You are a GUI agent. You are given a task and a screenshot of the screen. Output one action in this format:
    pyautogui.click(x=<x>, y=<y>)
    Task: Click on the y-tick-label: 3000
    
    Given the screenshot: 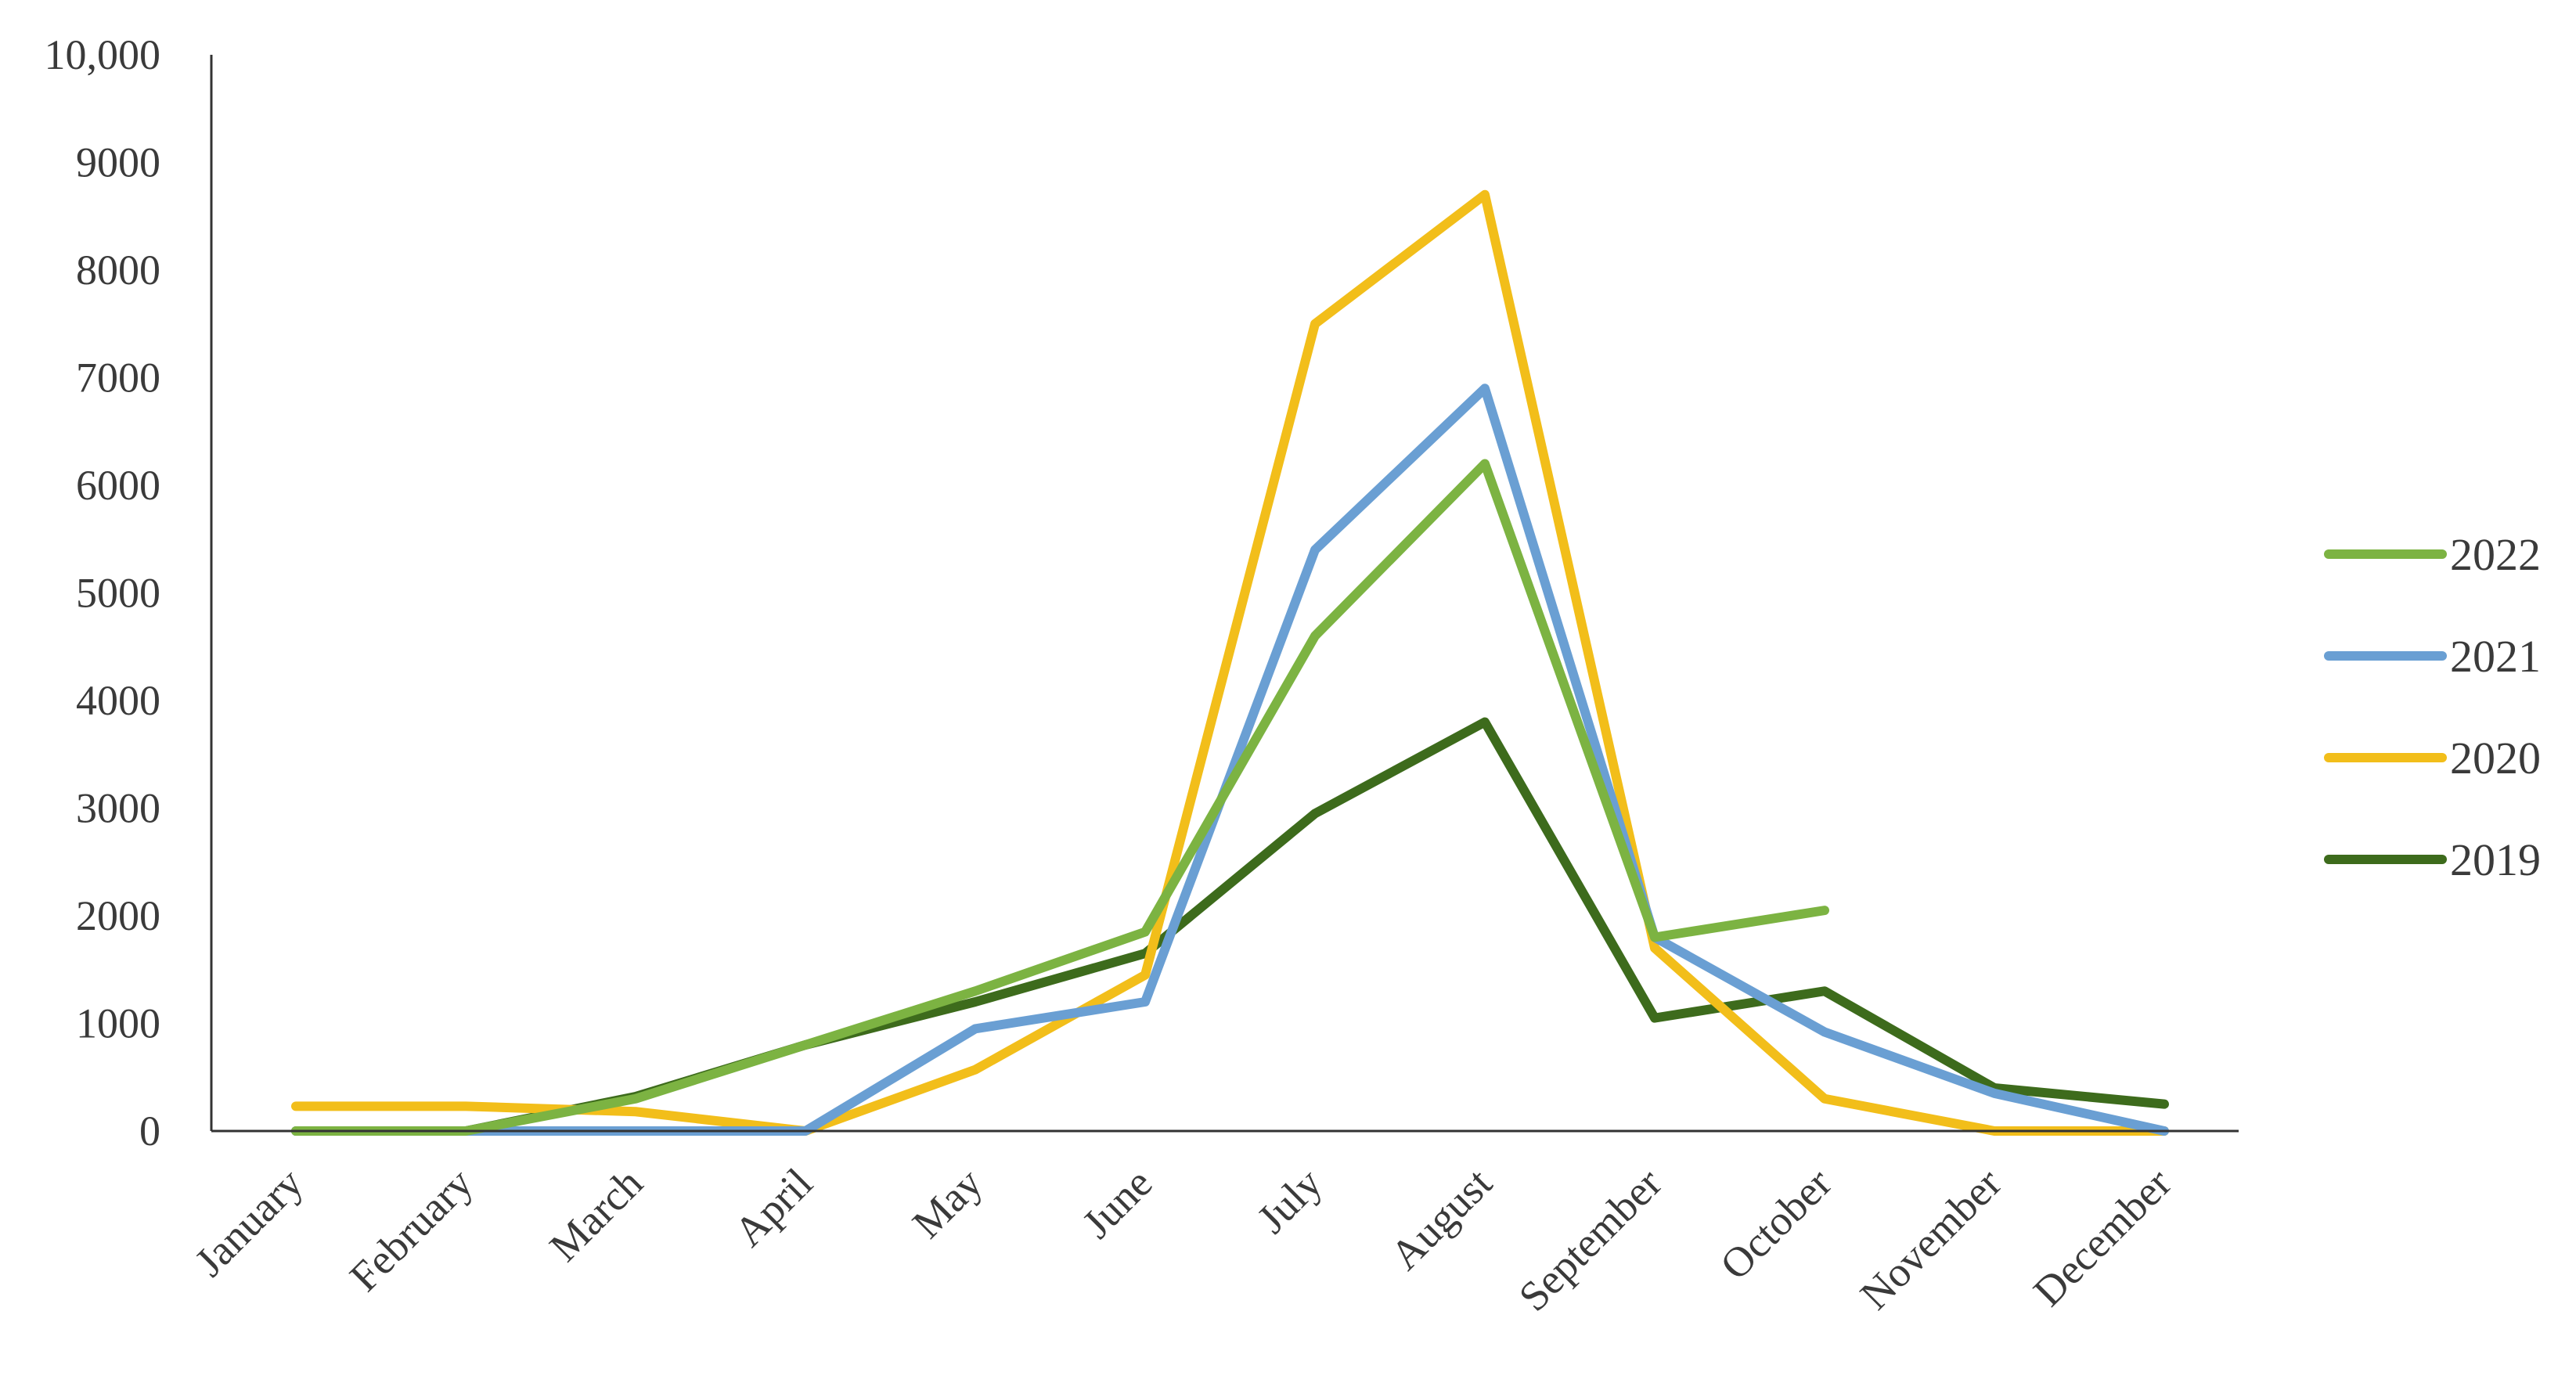 What is the action you would take?
    pyautogui.click(x=118, y=808)
    